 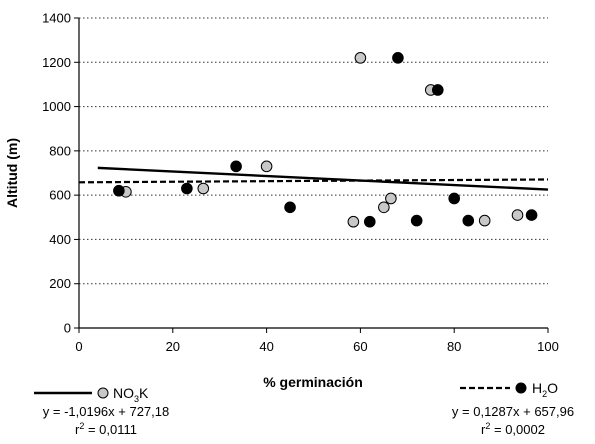 I want to click on legend-label-h2o-tail: O, so click(x=552, y=388).